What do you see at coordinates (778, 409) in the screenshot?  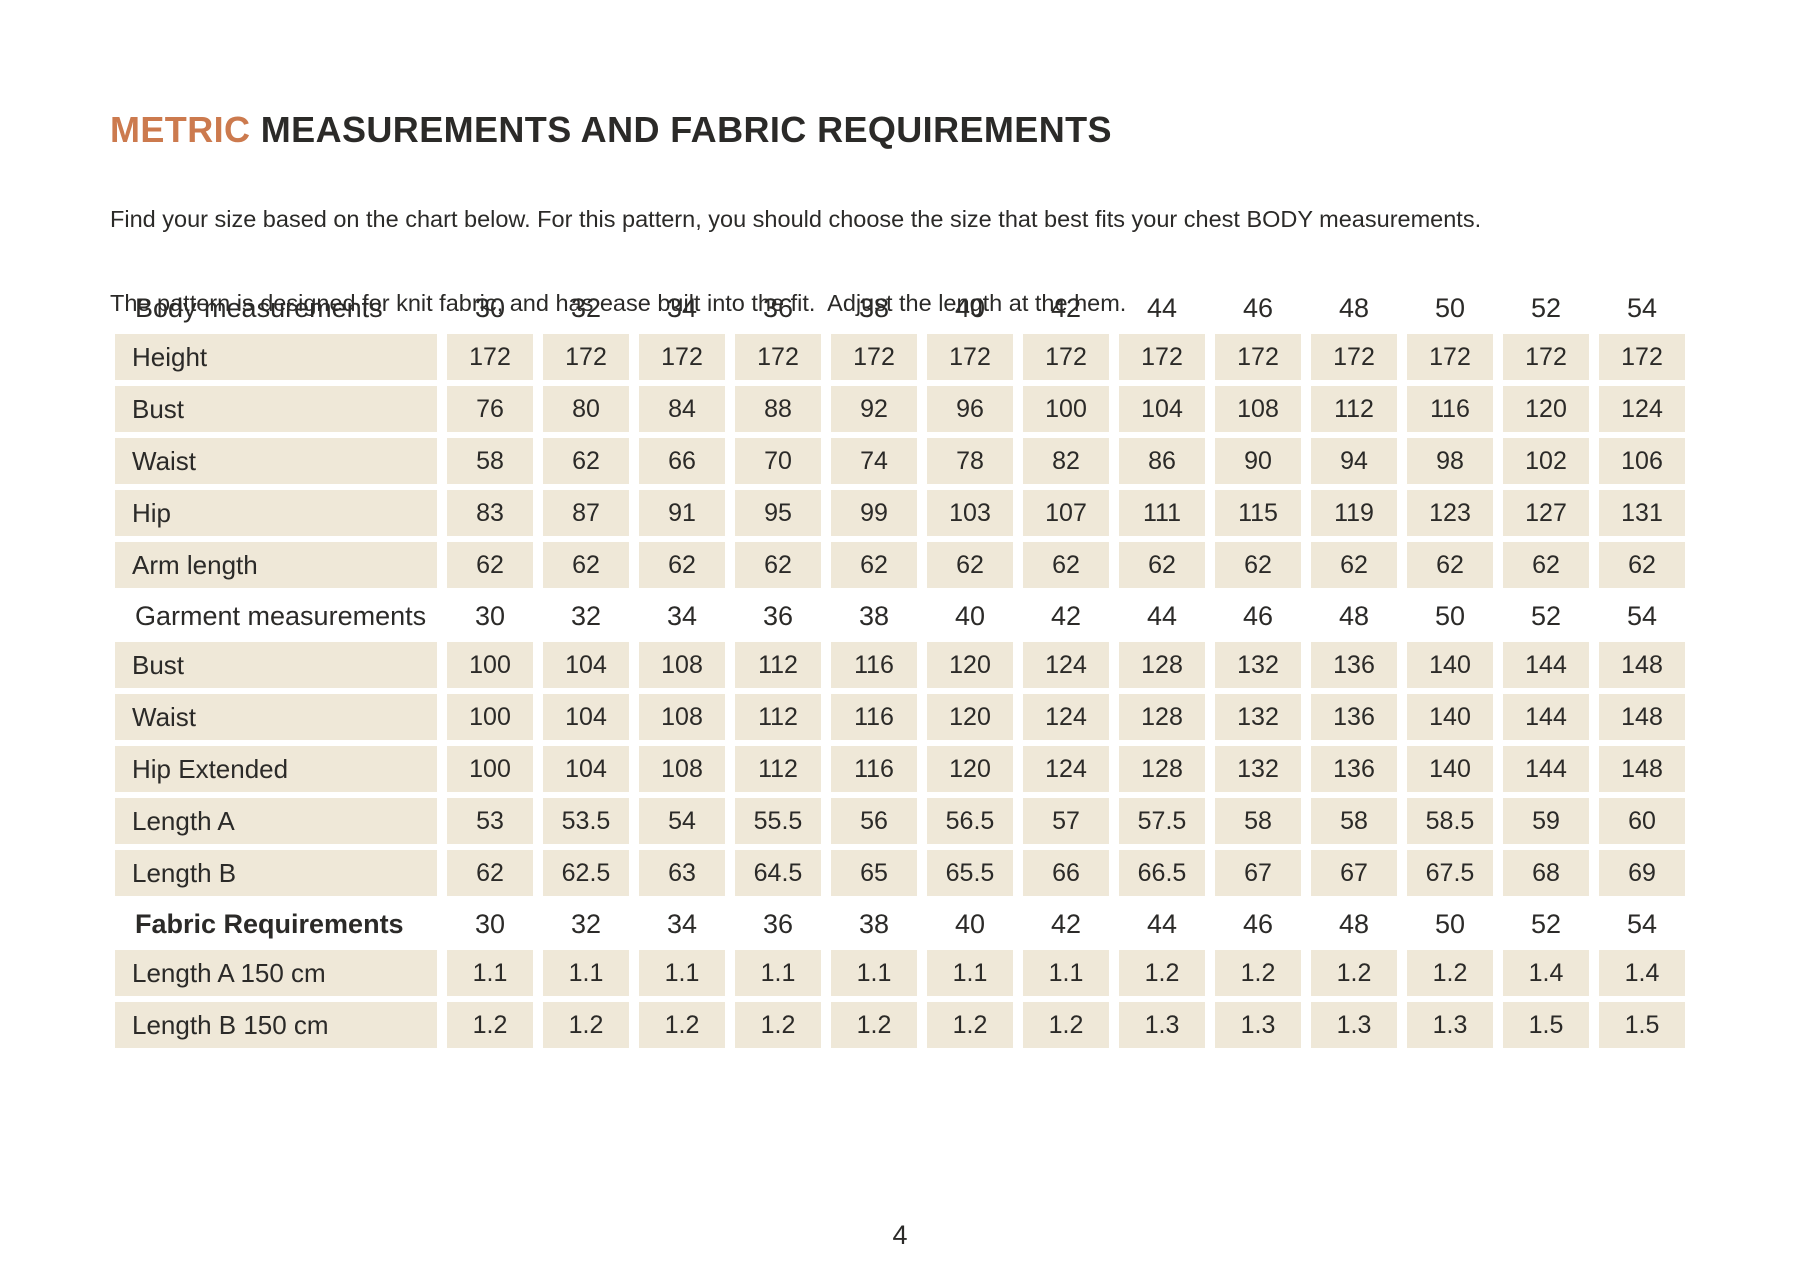 I see `value-cell: 88` at bounding box center [778, 409].